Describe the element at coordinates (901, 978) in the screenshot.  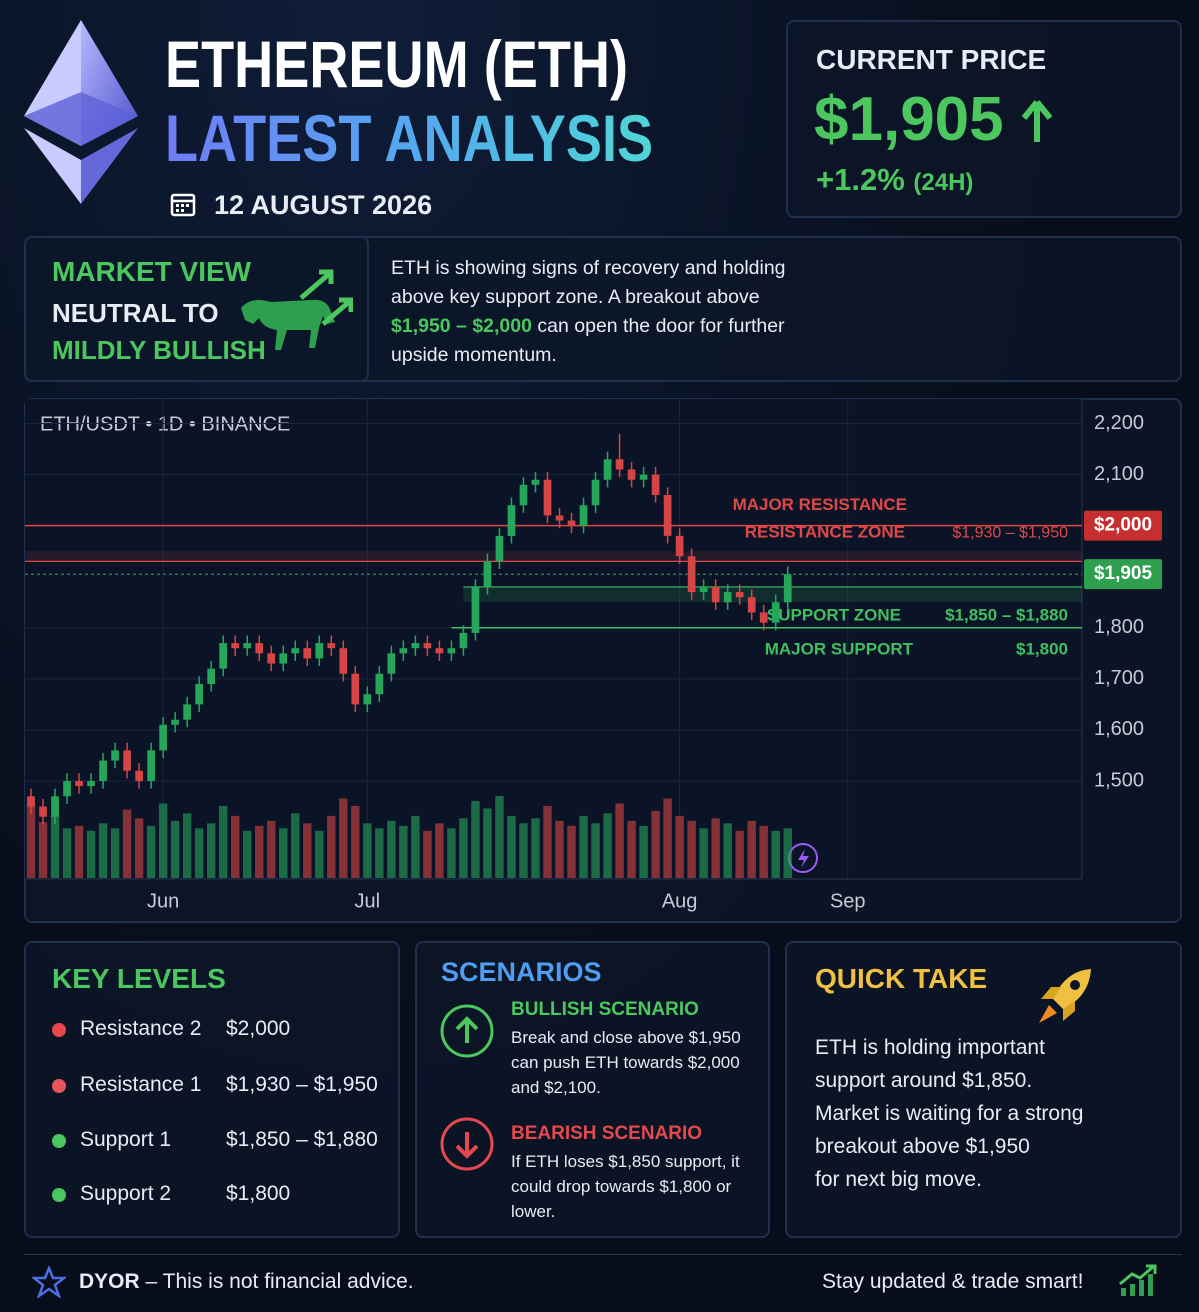
I see `quick-take-title: QUICK TAKE` at that location.